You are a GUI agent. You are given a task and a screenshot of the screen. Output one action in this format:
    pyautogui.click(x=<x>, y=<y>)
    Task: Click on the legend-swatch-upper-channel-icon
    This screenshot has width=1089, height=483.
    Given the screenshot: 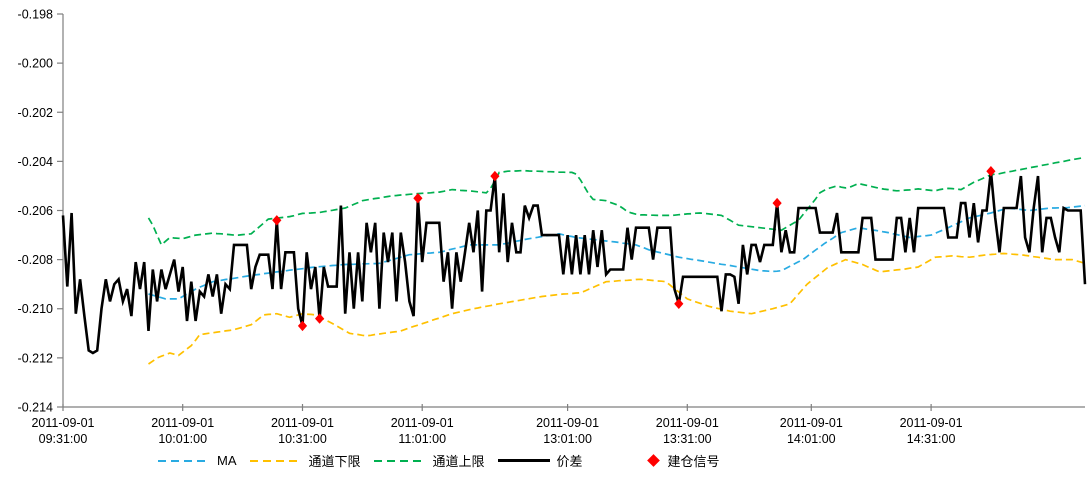 What is the action you would take?
    pyautogui.click(x=399, y=460)
    